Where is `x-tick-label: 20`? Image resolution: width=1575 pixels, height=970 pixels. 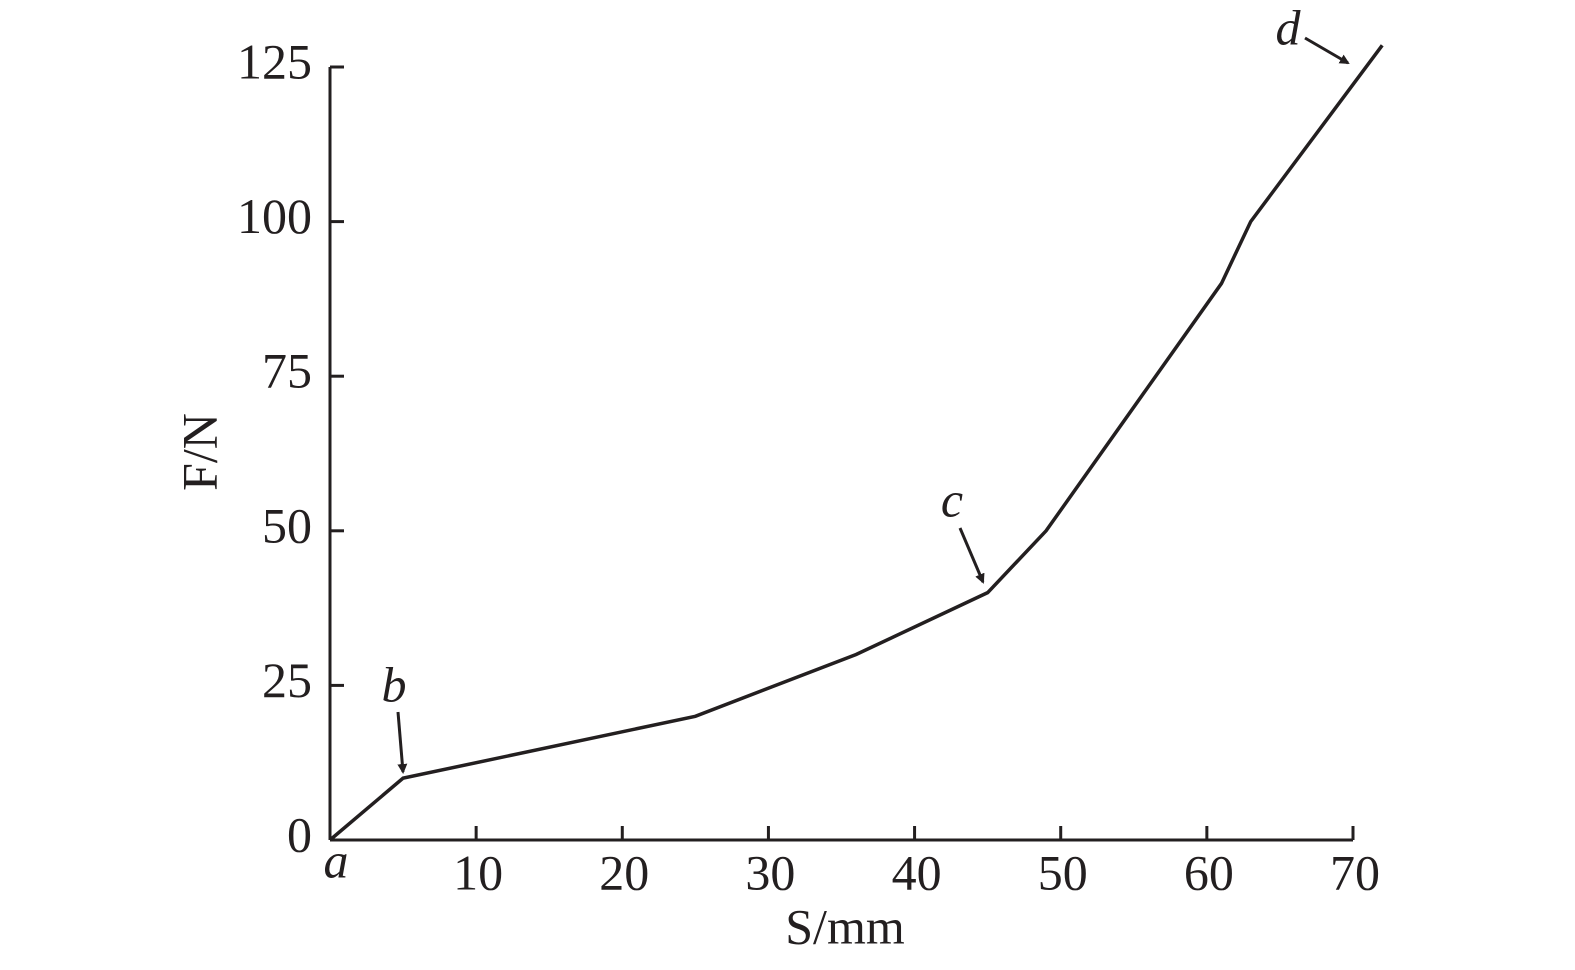
x-tick-label: 20 is located at coordinates (624, 872).